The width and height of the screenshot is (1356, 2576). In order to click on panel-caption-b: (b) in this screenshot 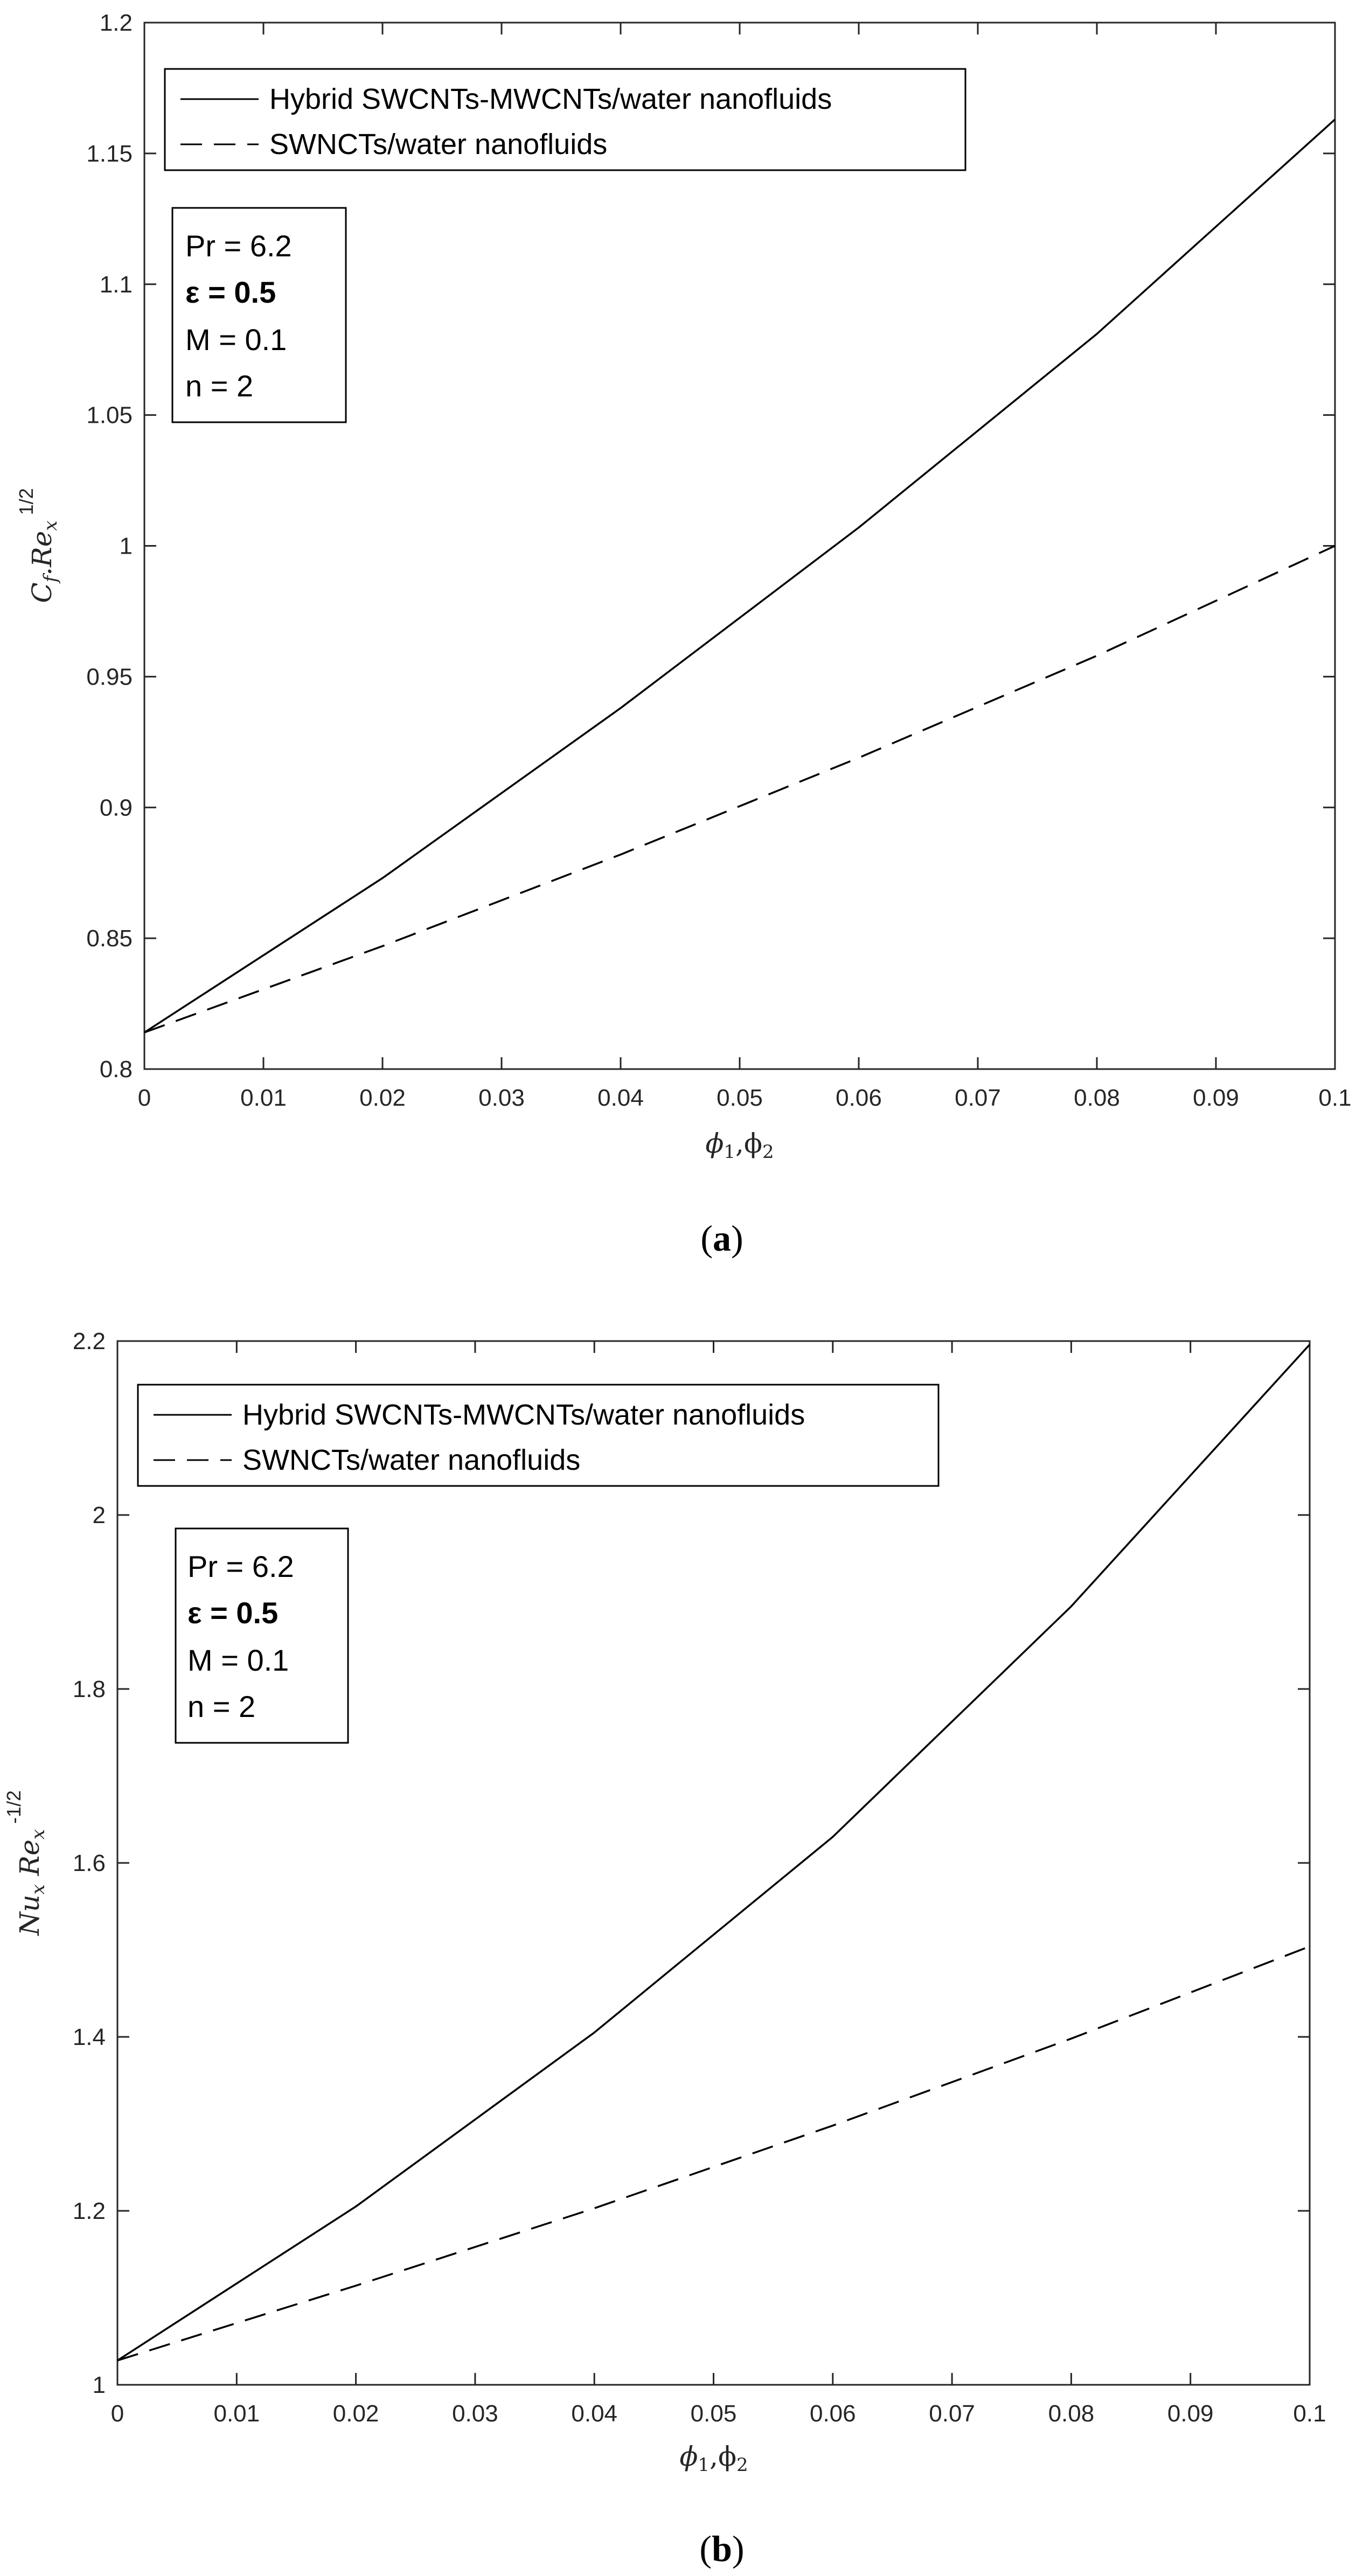, I will do `click(721, 2548)`.